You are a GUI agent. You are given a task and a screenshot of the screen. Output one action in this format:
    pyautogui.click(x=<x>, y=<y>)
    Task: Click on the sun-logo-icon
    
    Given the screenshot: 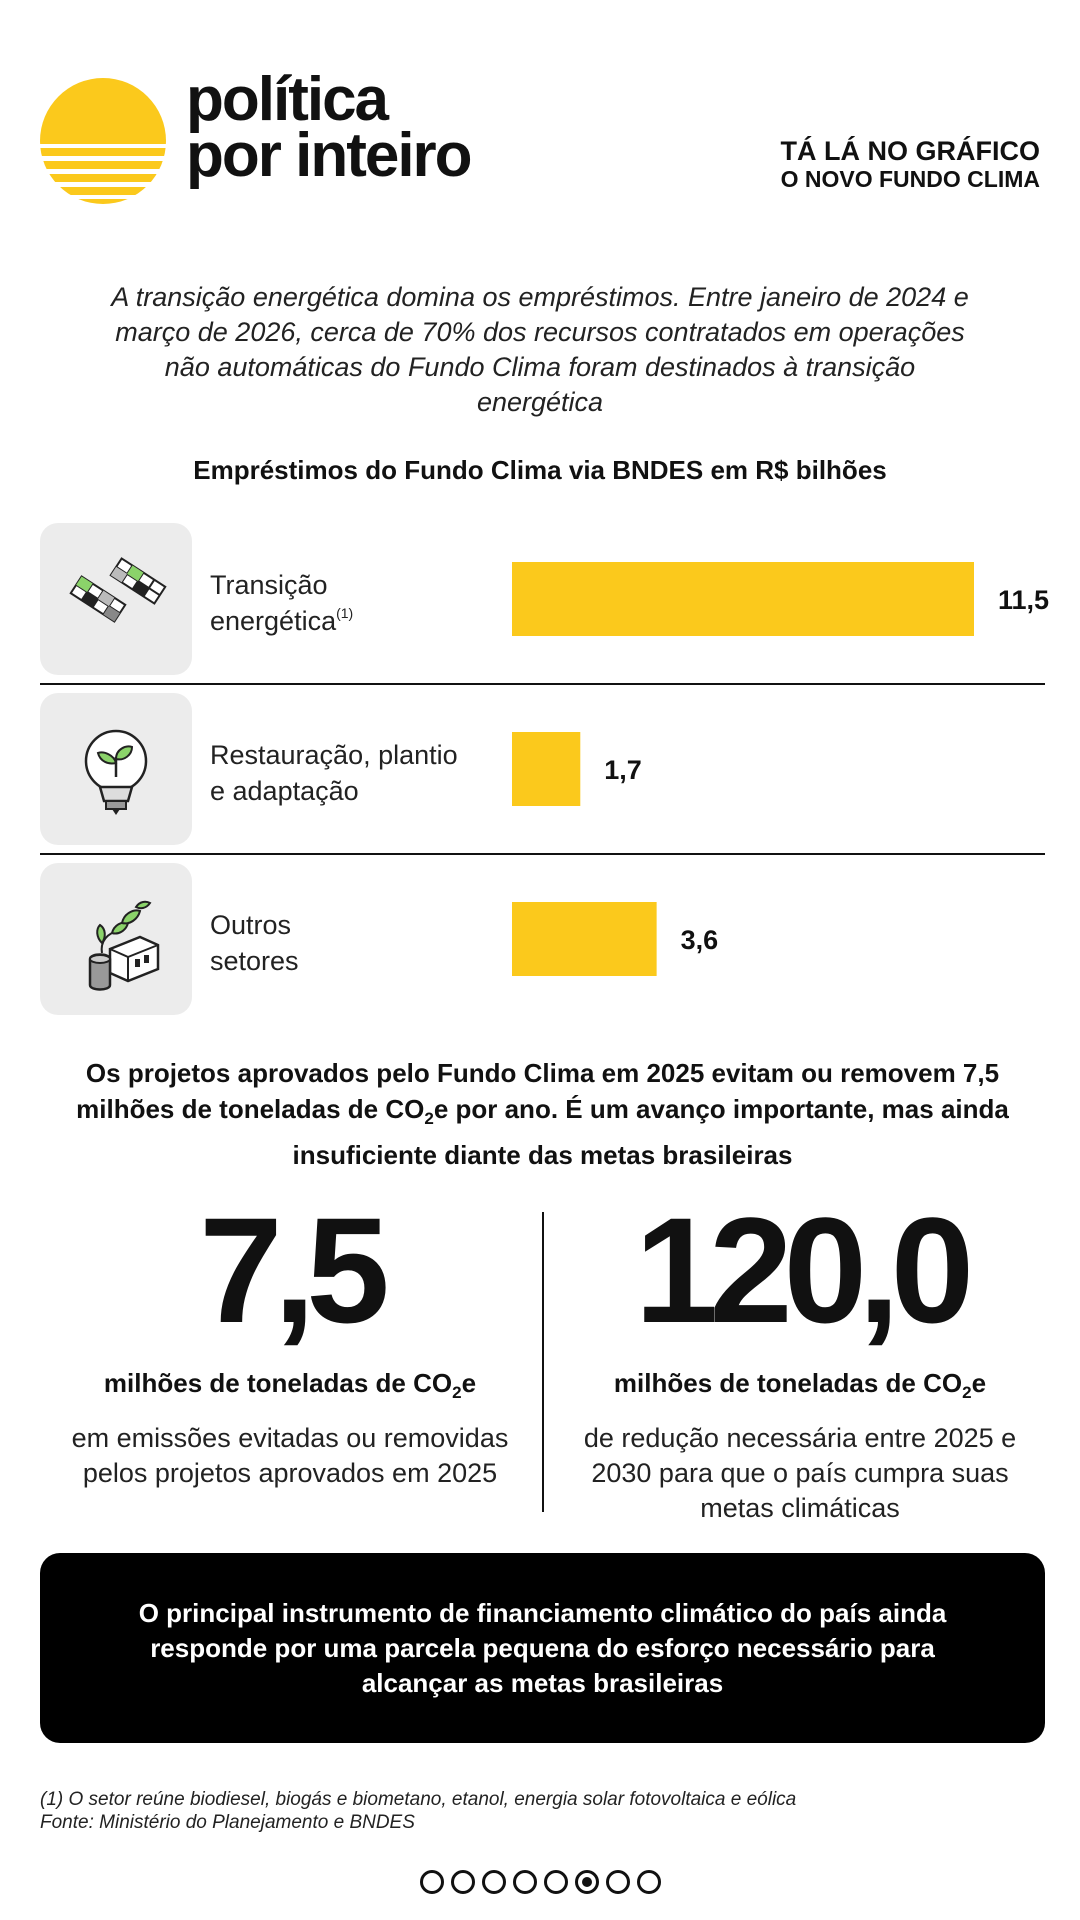 What is the action you would take?
    pyautogui.click(x=103, y=141)
    